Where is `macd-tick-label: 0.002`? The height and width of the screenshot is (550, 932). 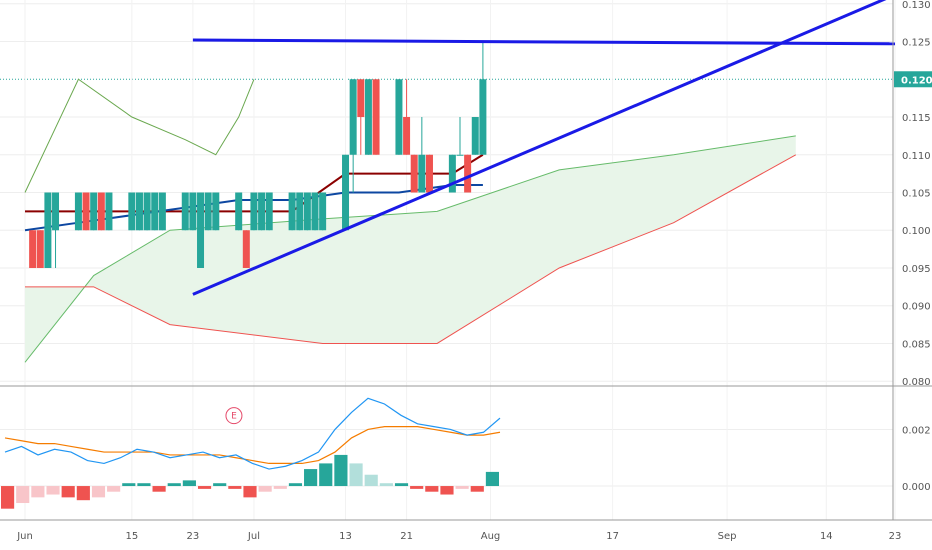
macd-tick-label: 0.002 is located at coordinates (916, 430).